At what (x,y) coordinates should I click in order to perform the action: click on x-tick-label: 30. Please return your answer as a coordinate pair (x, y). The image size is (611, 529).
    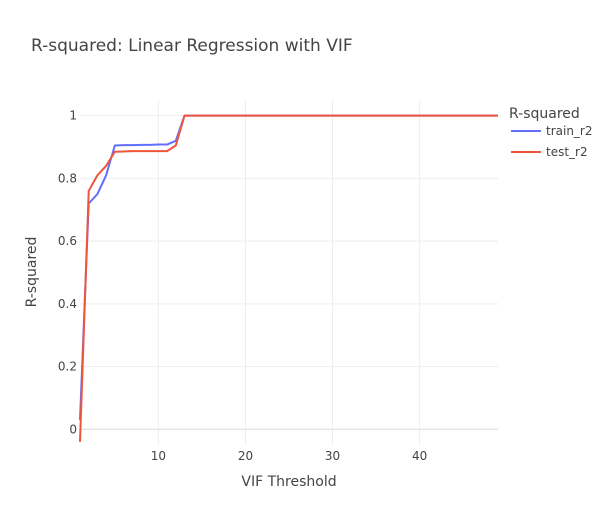
    Looking at the image, I should click on (332, 456).